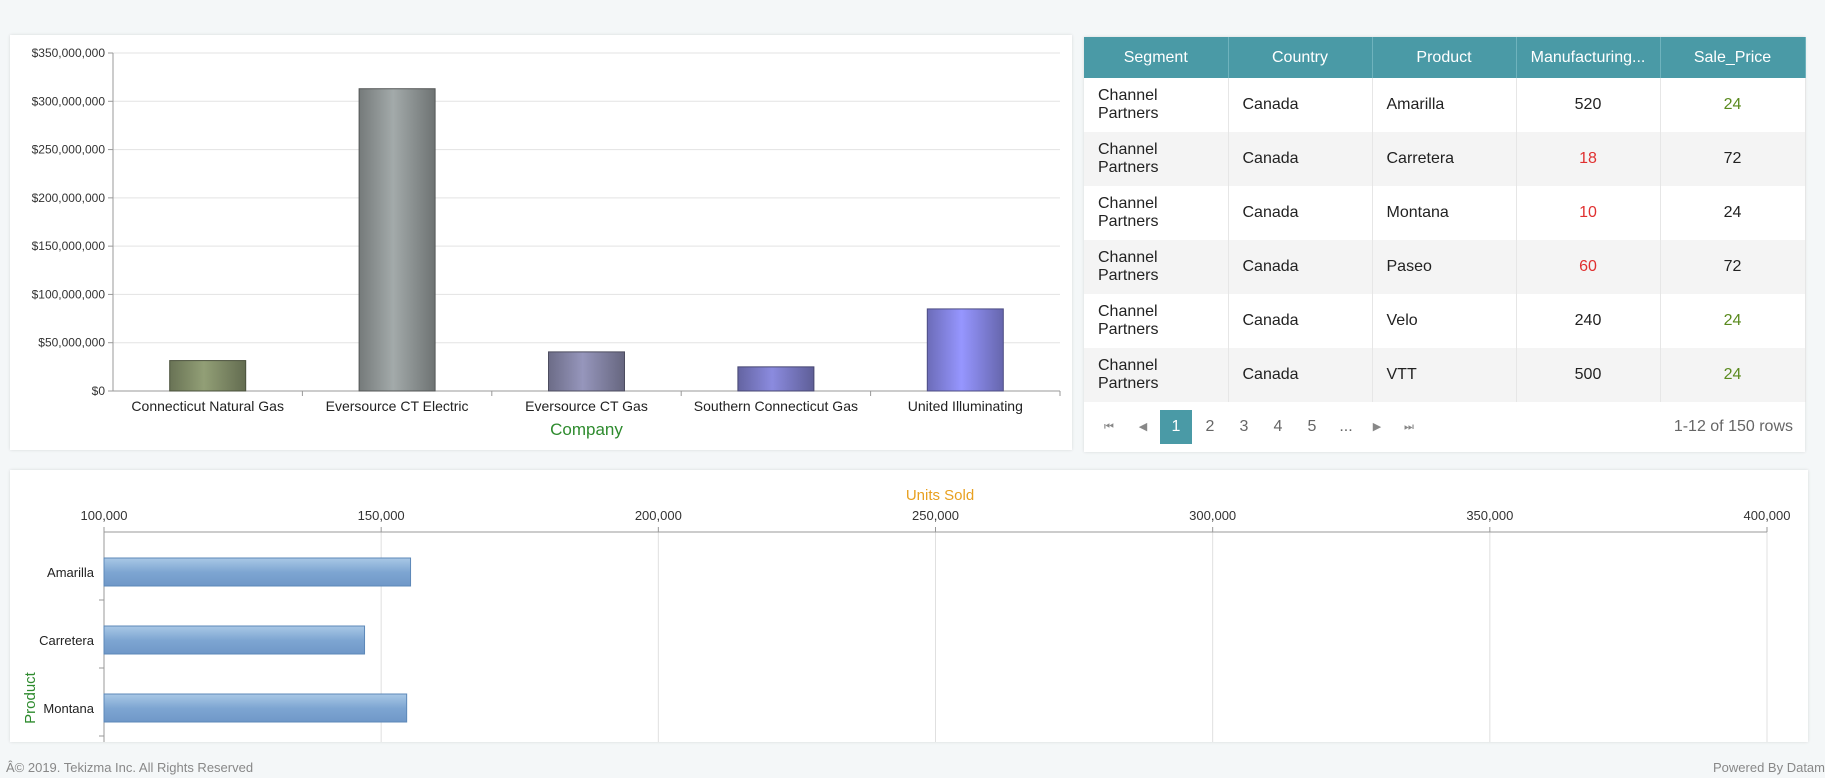  I want to click on y-tick-label: $250,000,000, so click(69, 150).